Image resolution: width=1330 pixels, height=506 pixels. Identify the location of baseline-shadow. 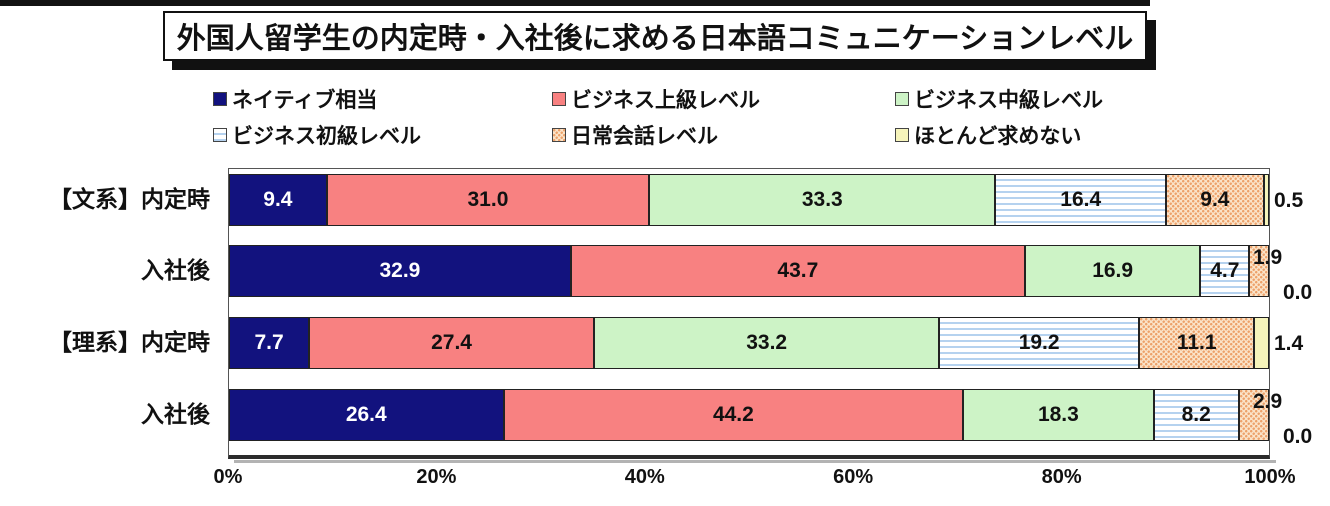
(755, 461).